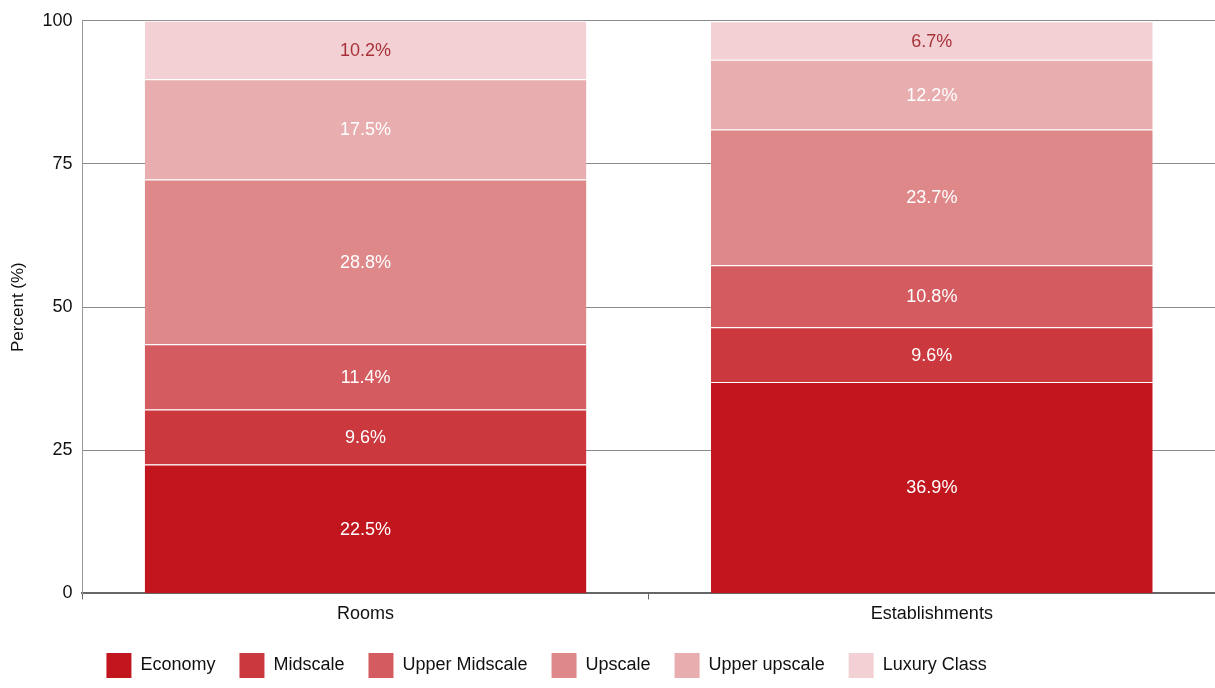 The width and height of the screenshot is (1215, 688). I want to click on y-axis-title: Percent (%), so click(17, 307).